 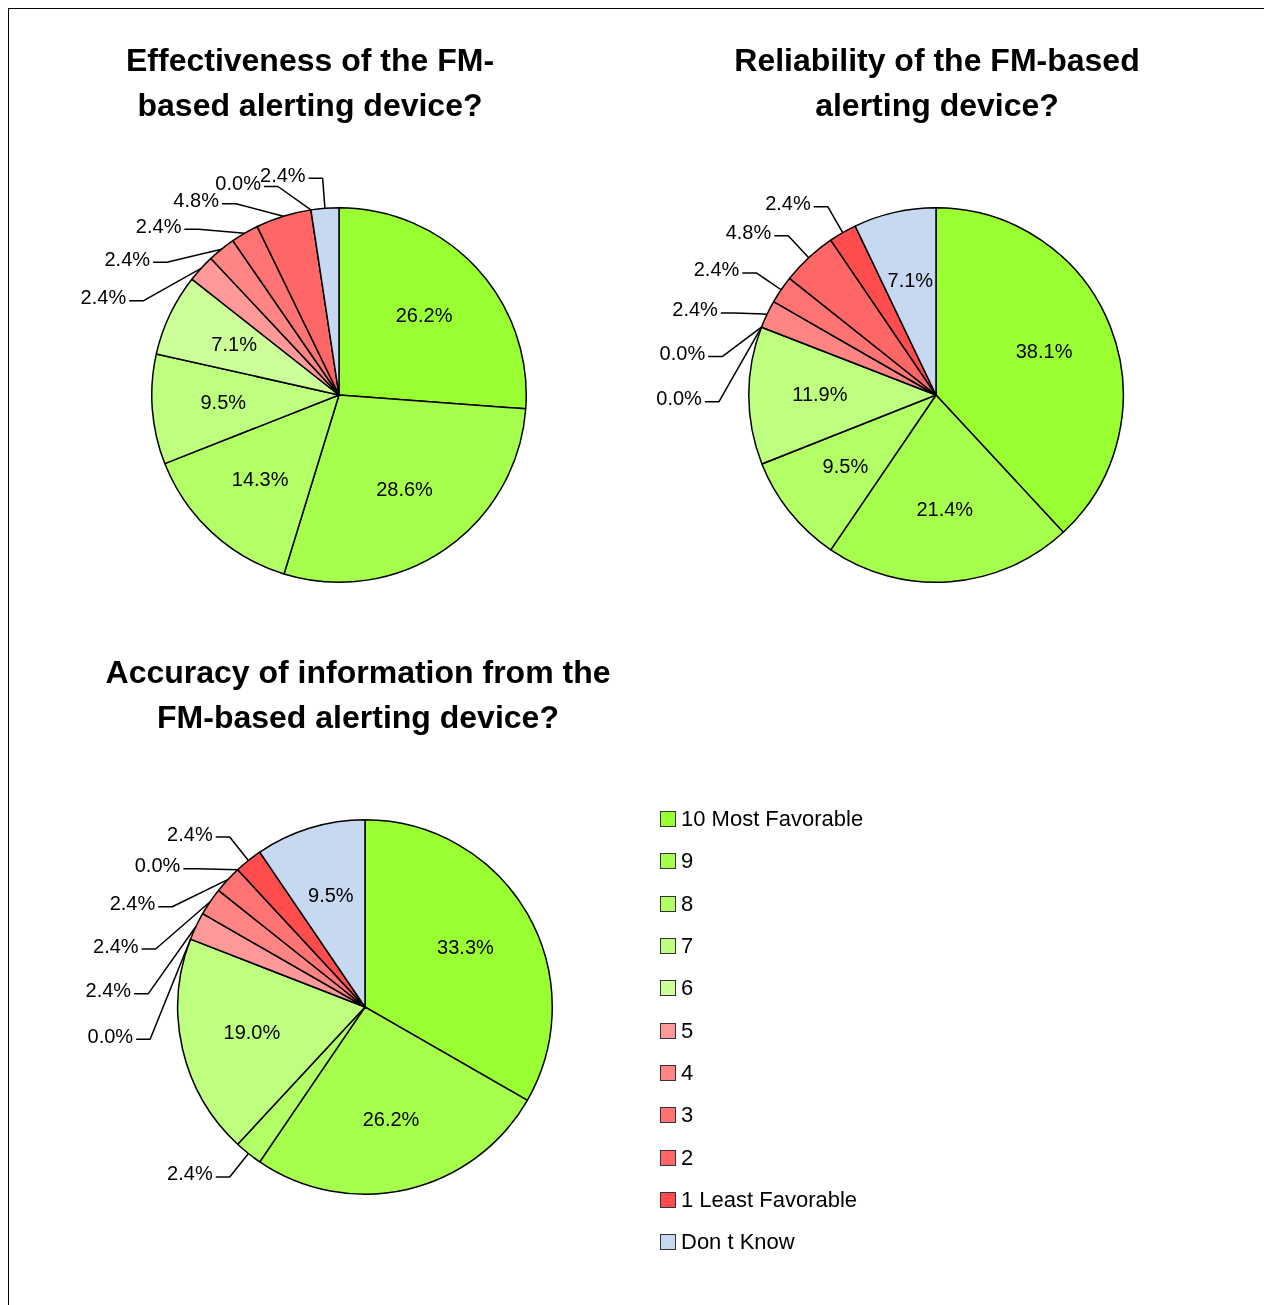 What do you see at coordinates (769, 1199) in the screenshot?
I see `legend-label: 1 Least Favorable` at bounding box center [769, 1199].